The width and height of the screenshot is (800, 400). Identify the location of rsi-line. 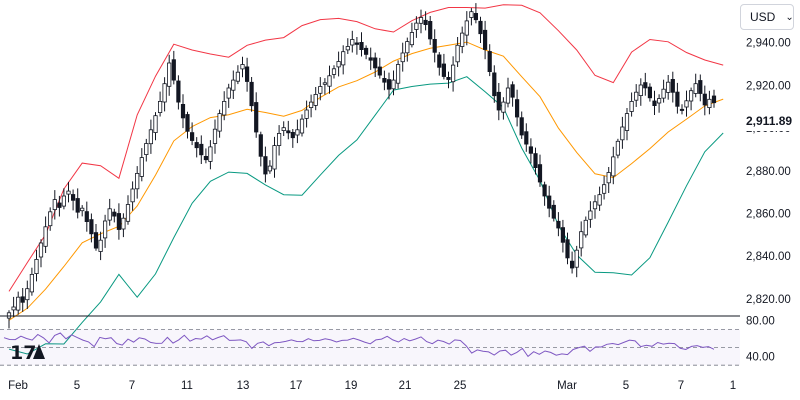
(359, 345).